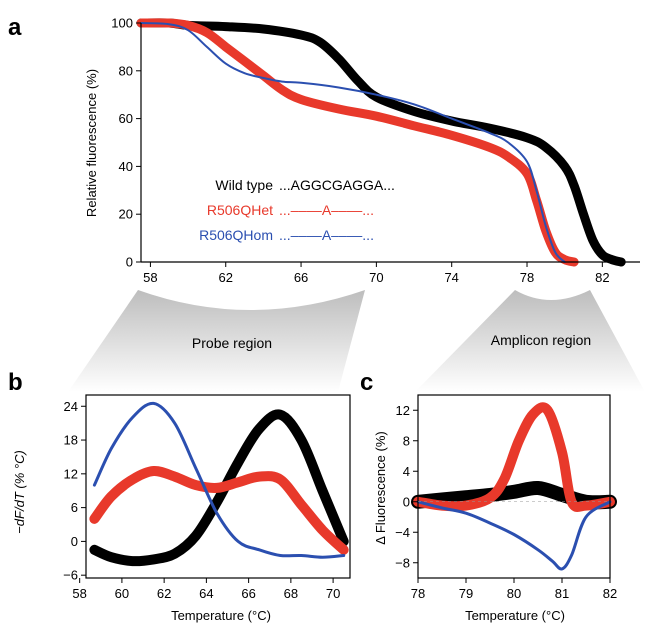  What do you see at coordinates (164, 593) in the screenshot?
I see `panel-b-x-tick-label: 62` at bounding box center [164, 593].